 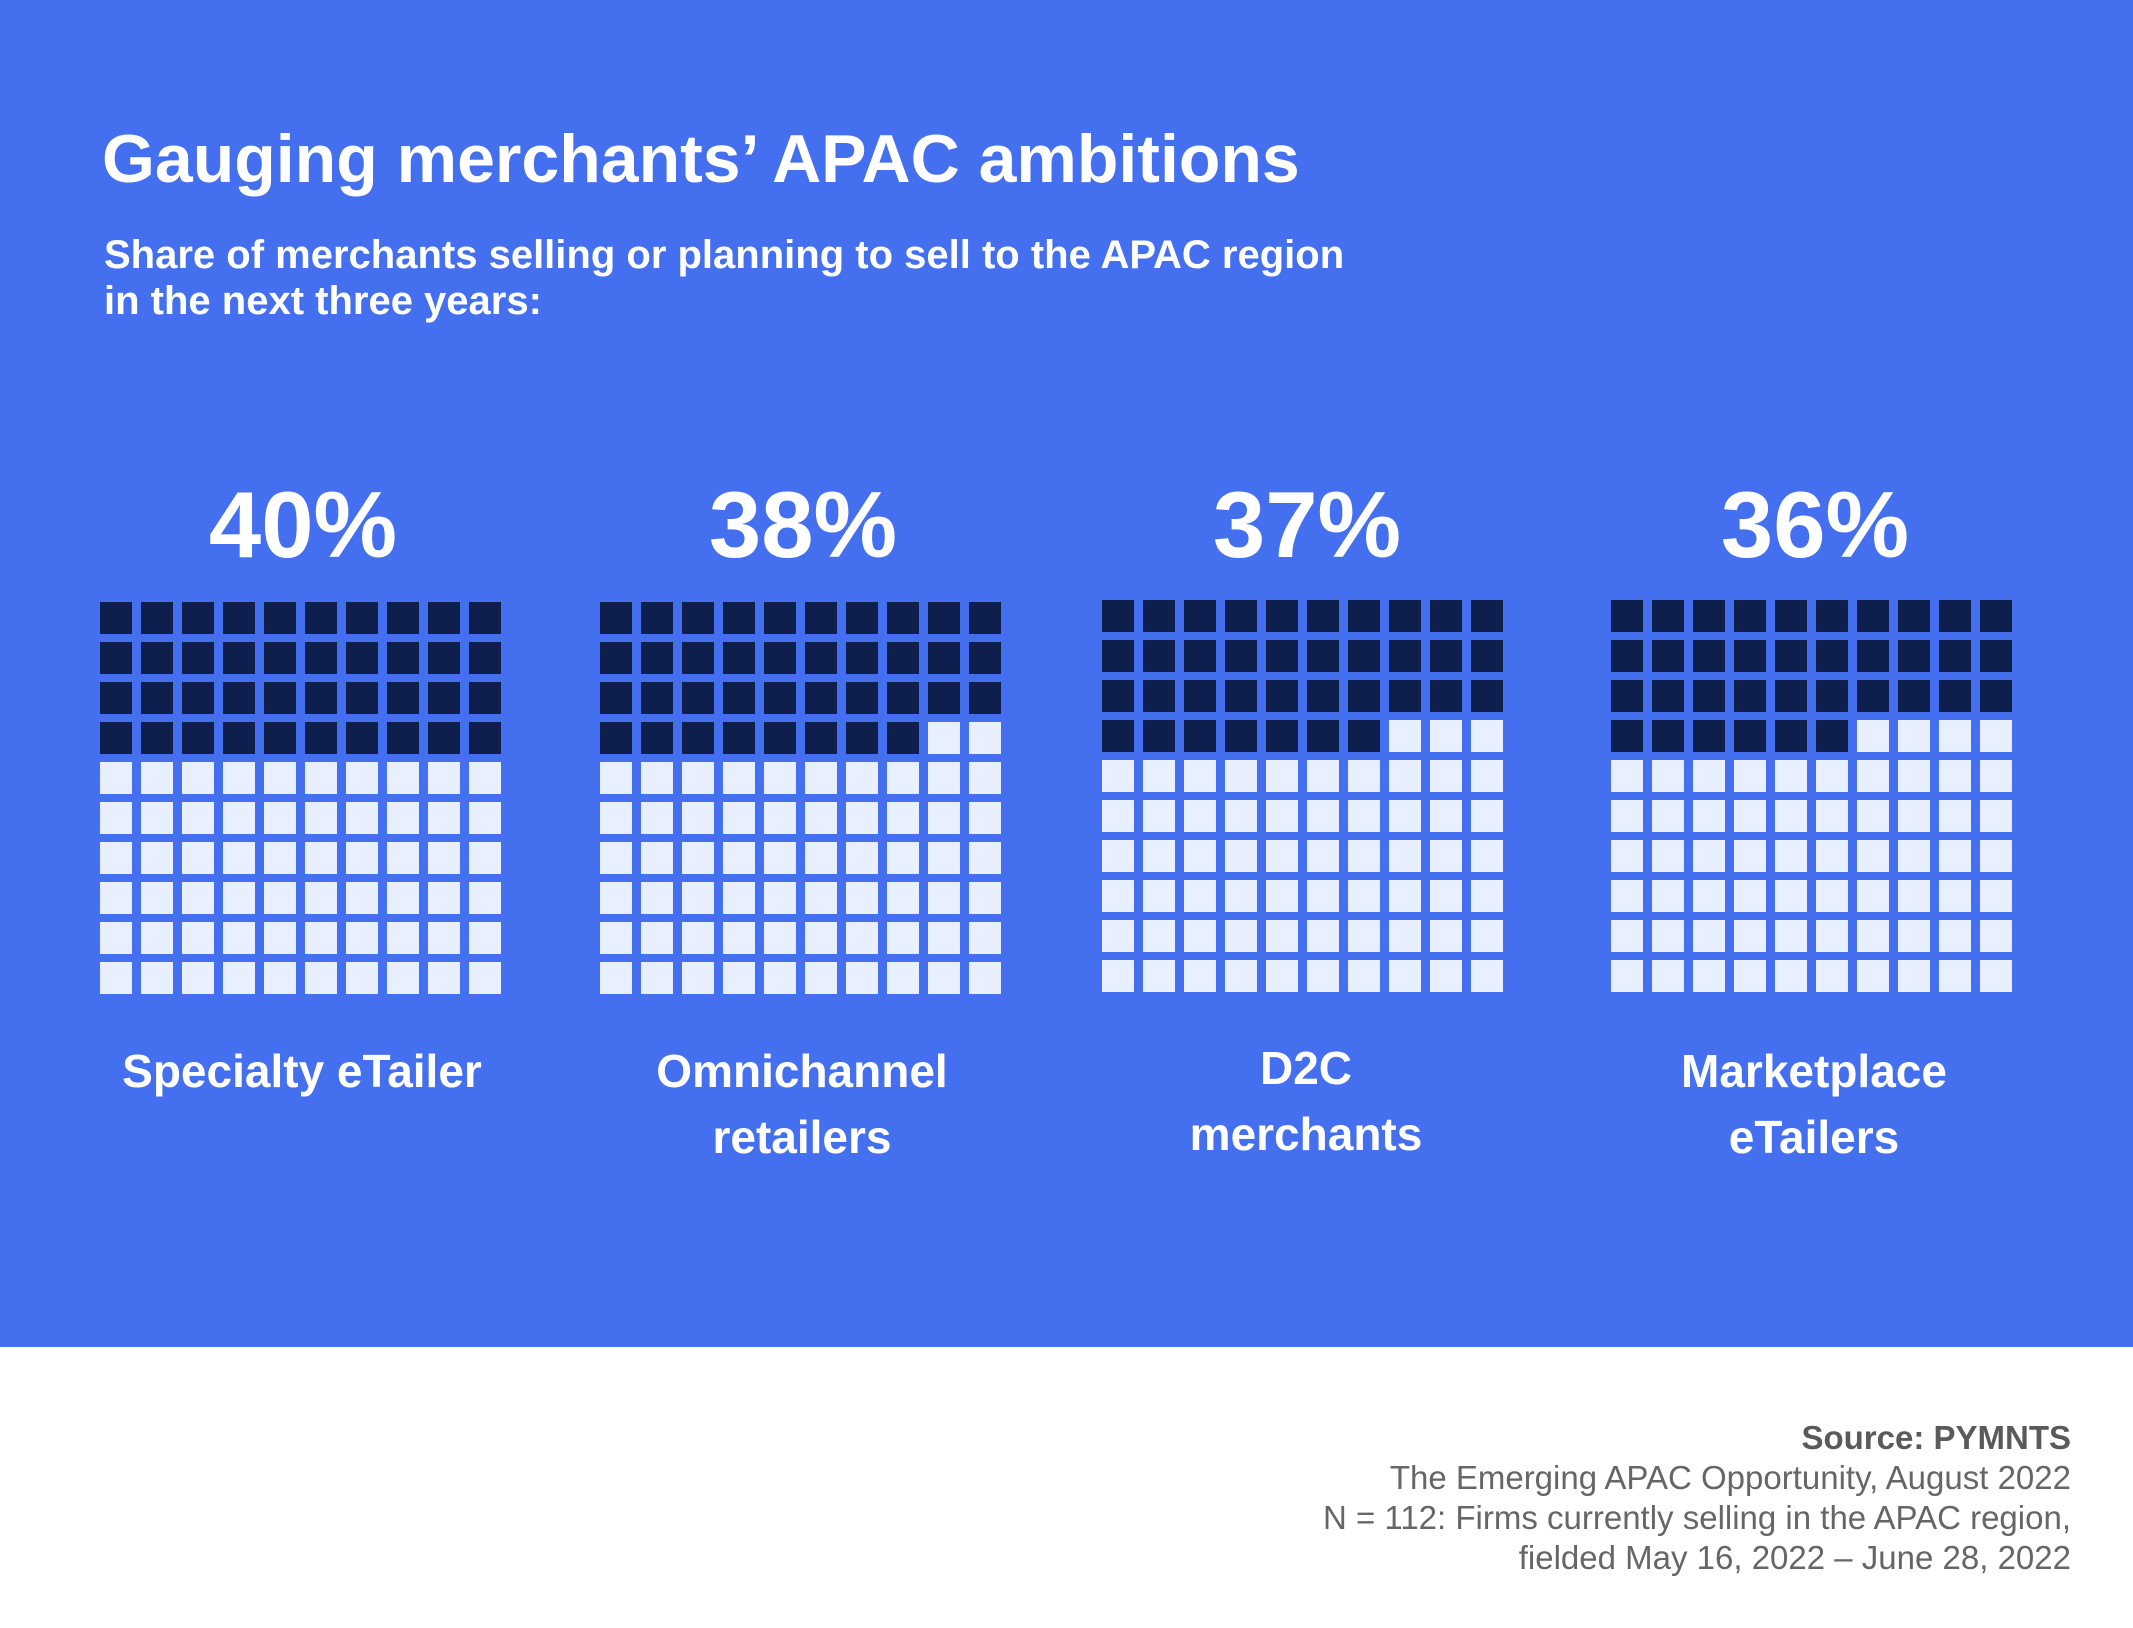 I want to click on subtitle-line-2: in the next three years:, so click(x=323, y=301).